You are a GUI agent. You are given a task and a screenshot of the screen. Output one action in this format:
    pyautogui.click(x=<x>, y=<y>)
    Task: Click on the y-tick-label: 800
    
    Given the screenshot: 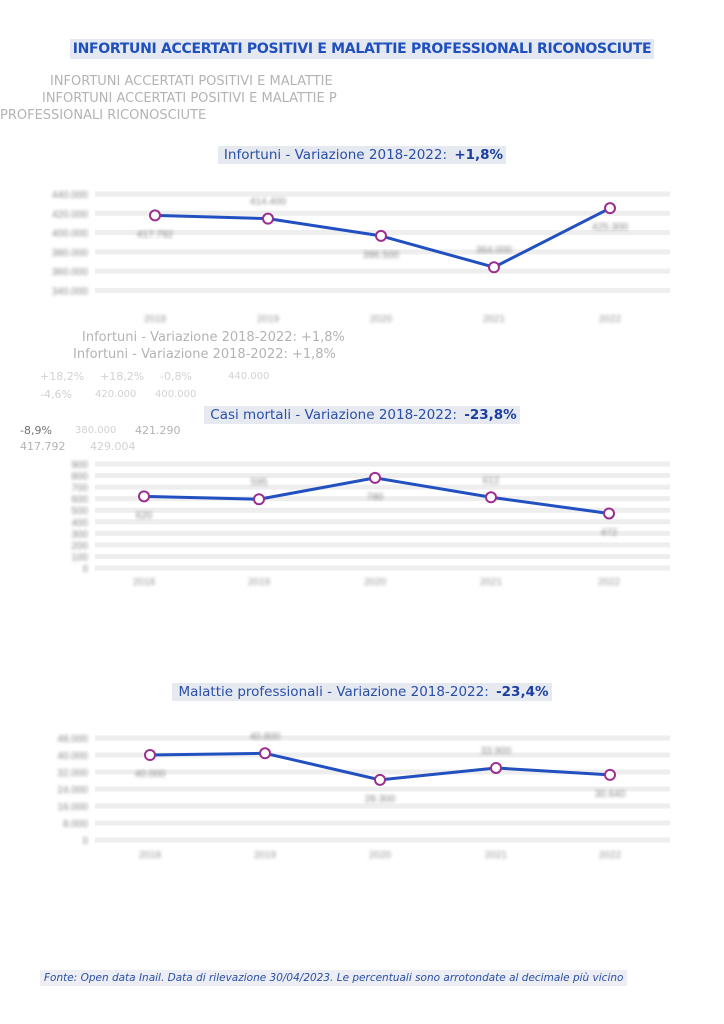 What is the action you would take?
    pyautogui.click(x=79, y=477)
    